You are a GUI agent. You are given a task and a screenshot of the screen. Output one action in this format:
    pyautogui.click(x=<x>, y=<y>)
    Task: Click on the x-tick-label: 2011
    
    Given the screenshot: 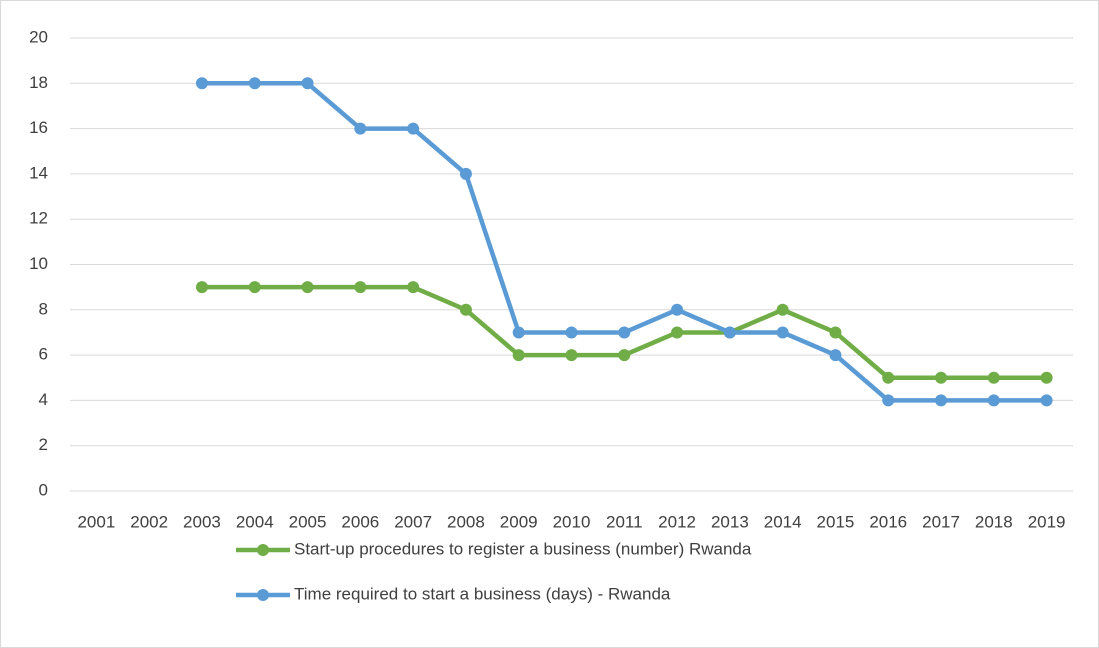 What is the action you would take?
    pyautogui.click(x=624, y=521)
    